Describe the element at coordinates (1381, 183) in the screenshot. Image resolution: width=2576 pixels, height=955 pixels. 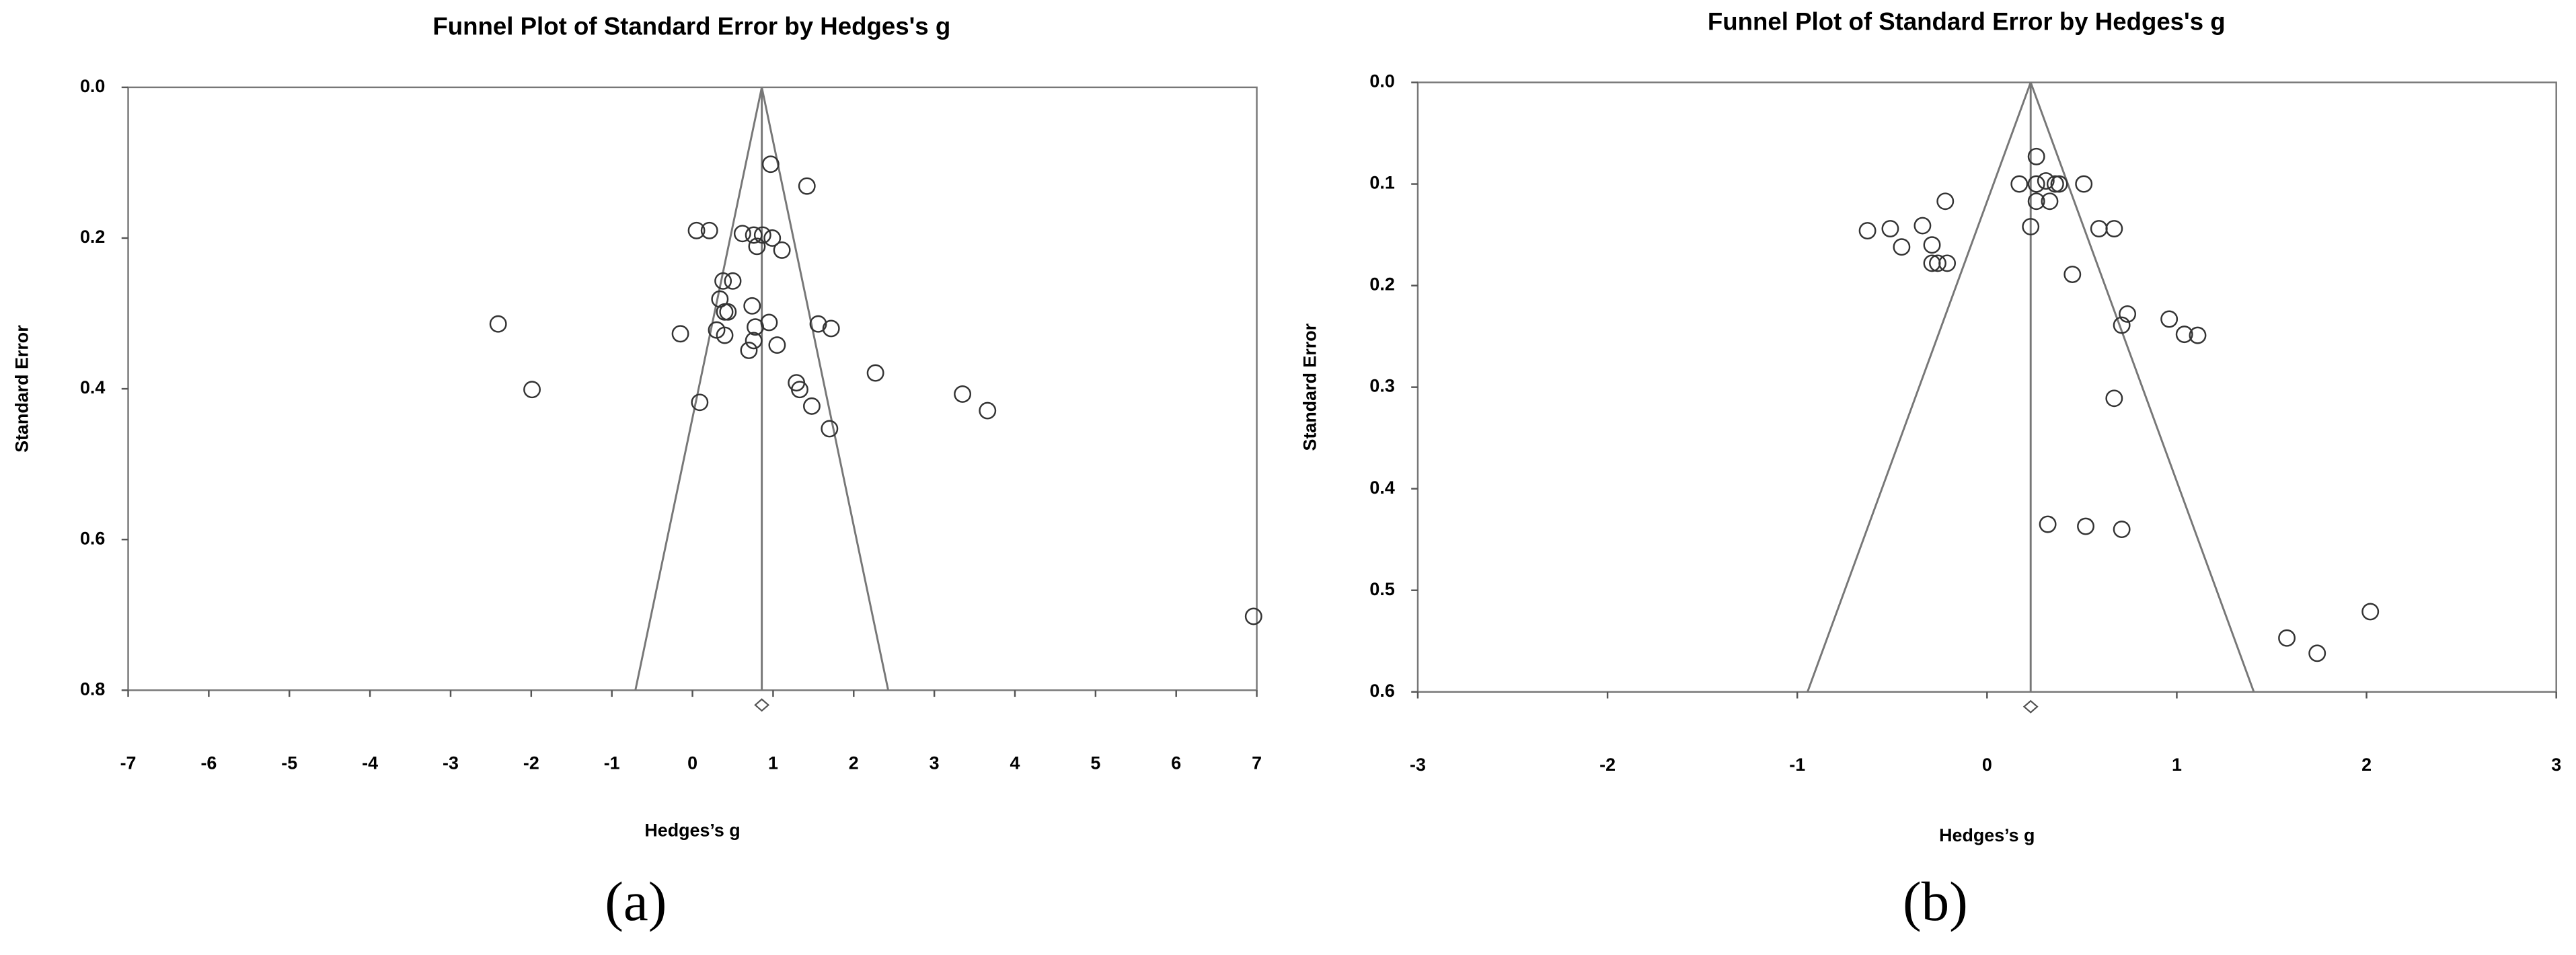
I see `y-tick-label: 0.1` at that location.